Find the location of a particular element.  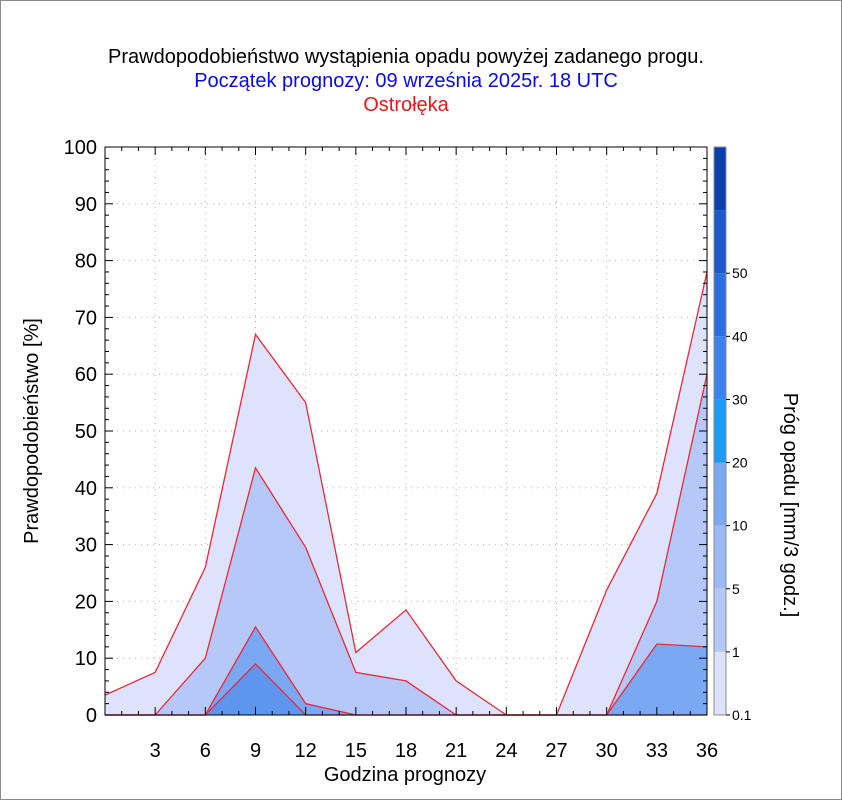

y-tick-label: 70 is located at coordinates (86, 318).